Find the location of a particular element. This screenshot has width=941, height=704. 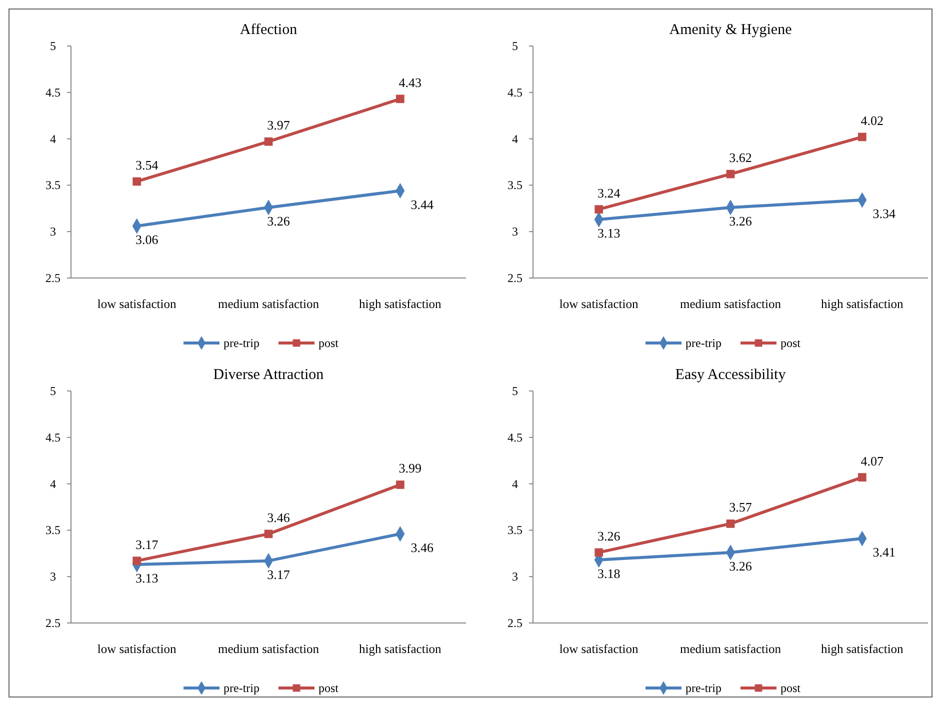

chart-title: Amenity & Hygiene is located at coordinates (730, 30).